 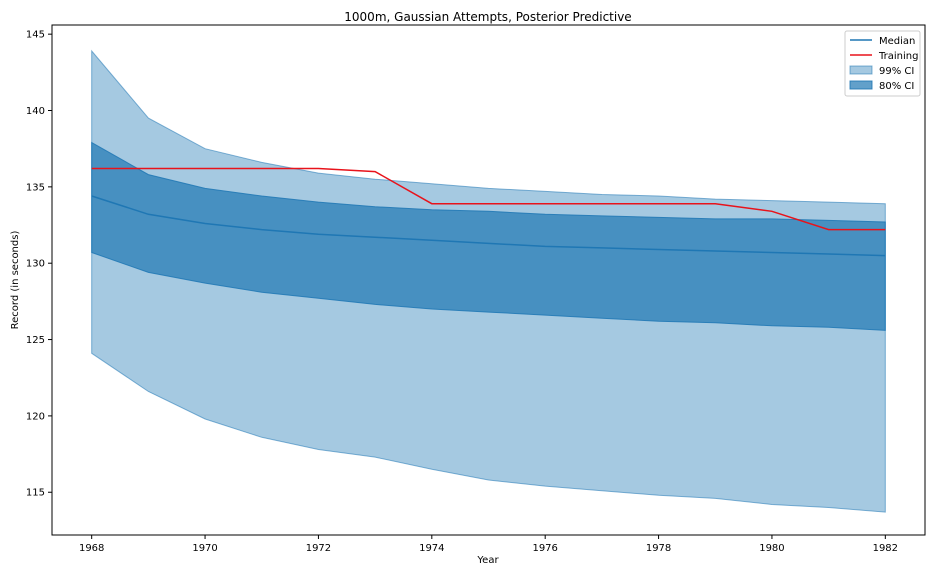 What do you see at coordinates (91, 548) in the screenshot?
I see `x-tick-label: 1968` at bounding box center [91, 548].